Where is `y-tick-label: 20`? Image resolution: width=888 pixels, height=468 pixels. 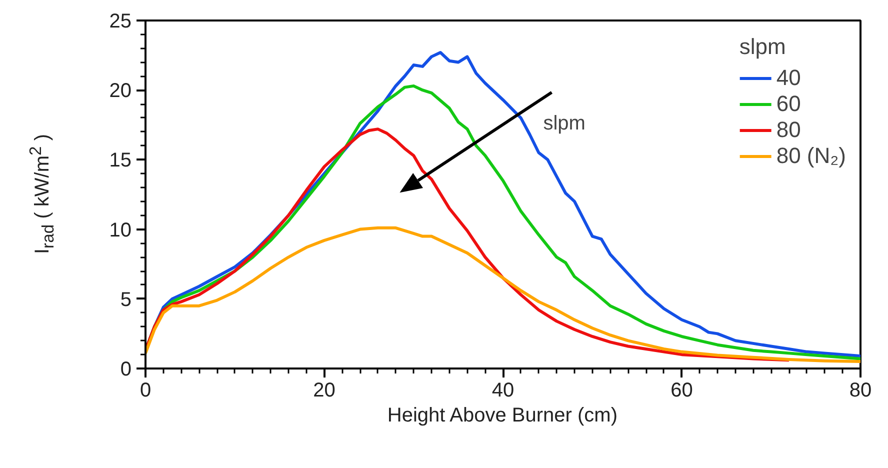 y-tick-label: 20 is located at coordinates (120, 91).